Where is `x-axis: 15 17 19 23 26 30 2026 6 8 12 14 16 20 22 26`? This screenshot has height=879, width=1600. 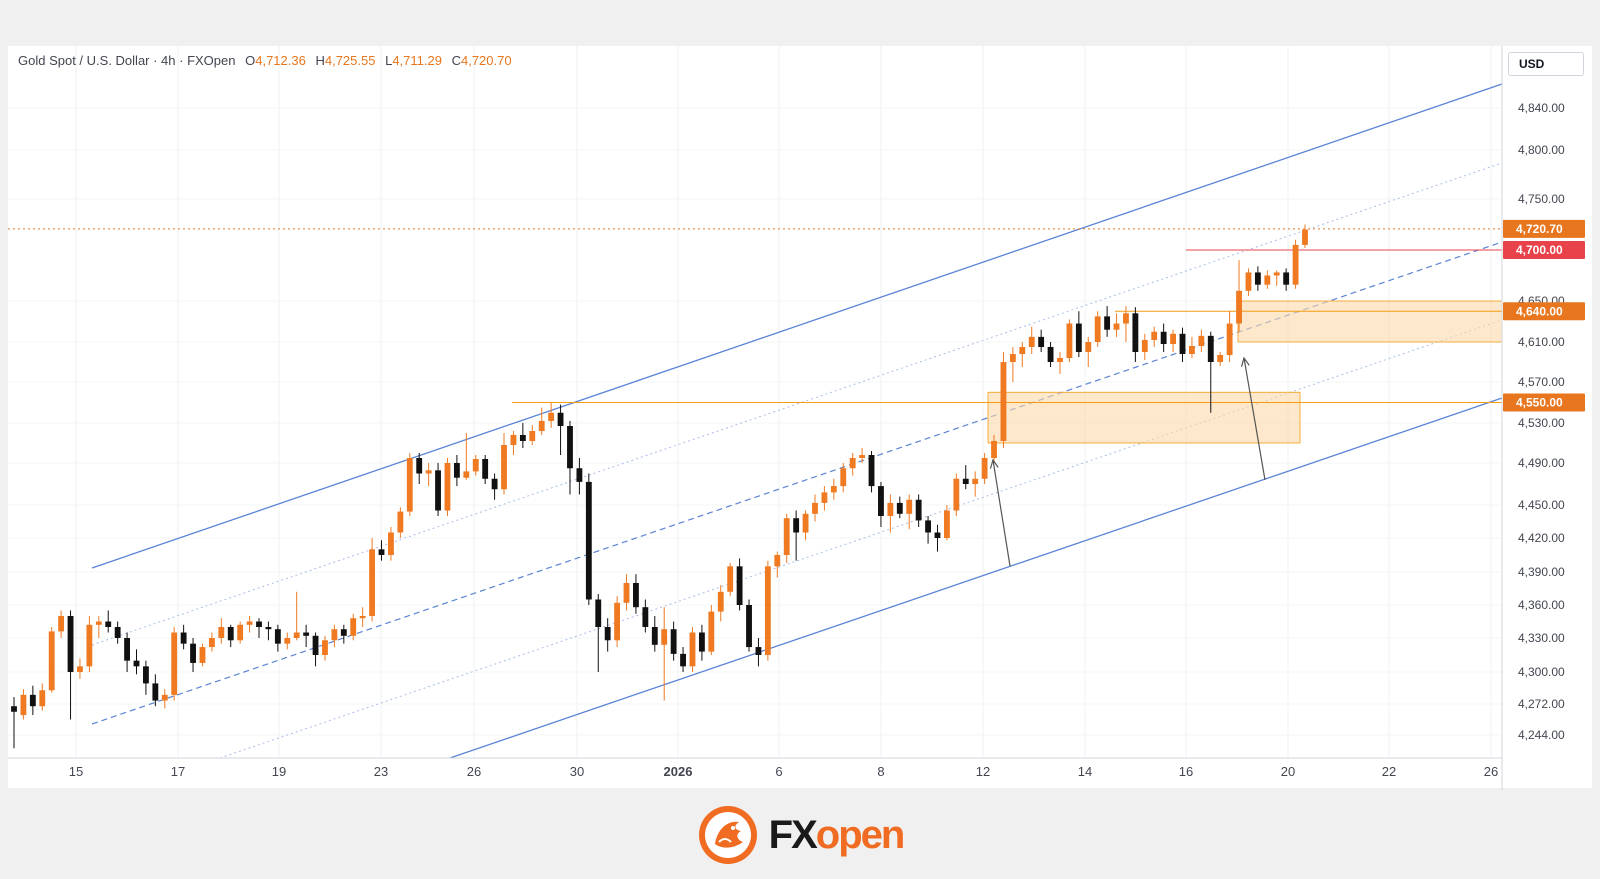
x-axis: 15 17 19 23 26 30 2026 6 8 12 14 16 20 22 26 is located at coordinates (783, 771).